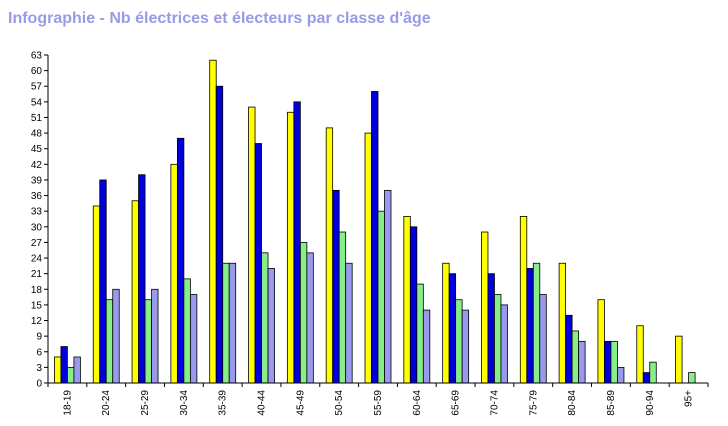  What do you see at coordinates (456, 403) in the screenshot?
I see `x-tick-label: 65-69` at bounding box center [456, 403].